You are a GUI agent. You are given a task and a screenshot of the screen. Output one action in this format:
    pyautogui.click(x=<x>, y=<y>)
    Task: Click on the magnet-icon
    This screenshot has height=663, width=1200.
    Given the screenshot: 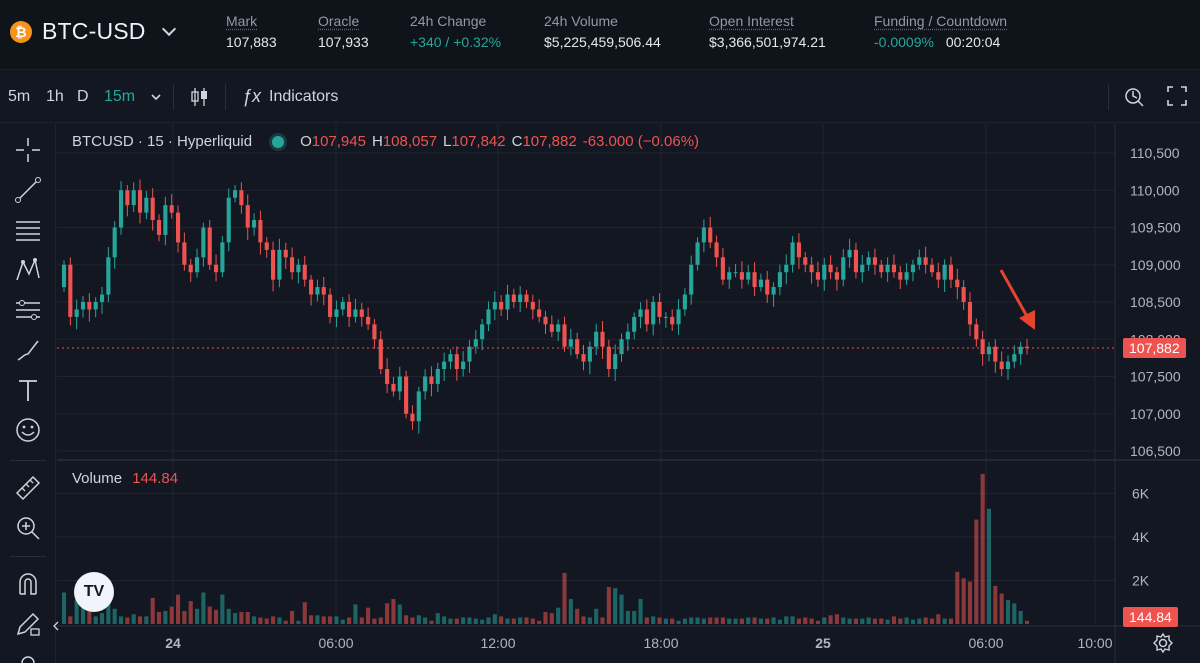 What is the action you would take?
    pyautogui.click(x=28, y=584)
    